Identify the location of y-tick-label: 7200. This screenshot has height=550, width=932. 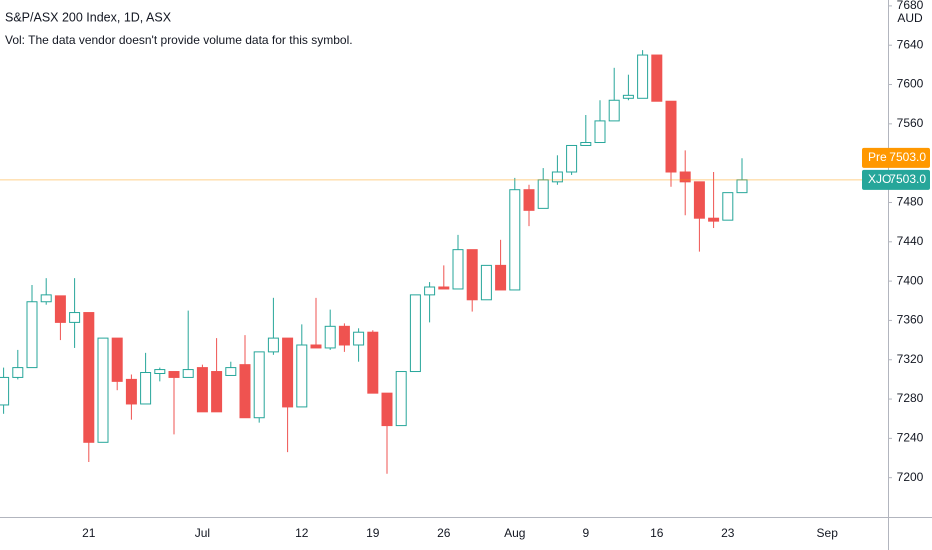
(910, 477).